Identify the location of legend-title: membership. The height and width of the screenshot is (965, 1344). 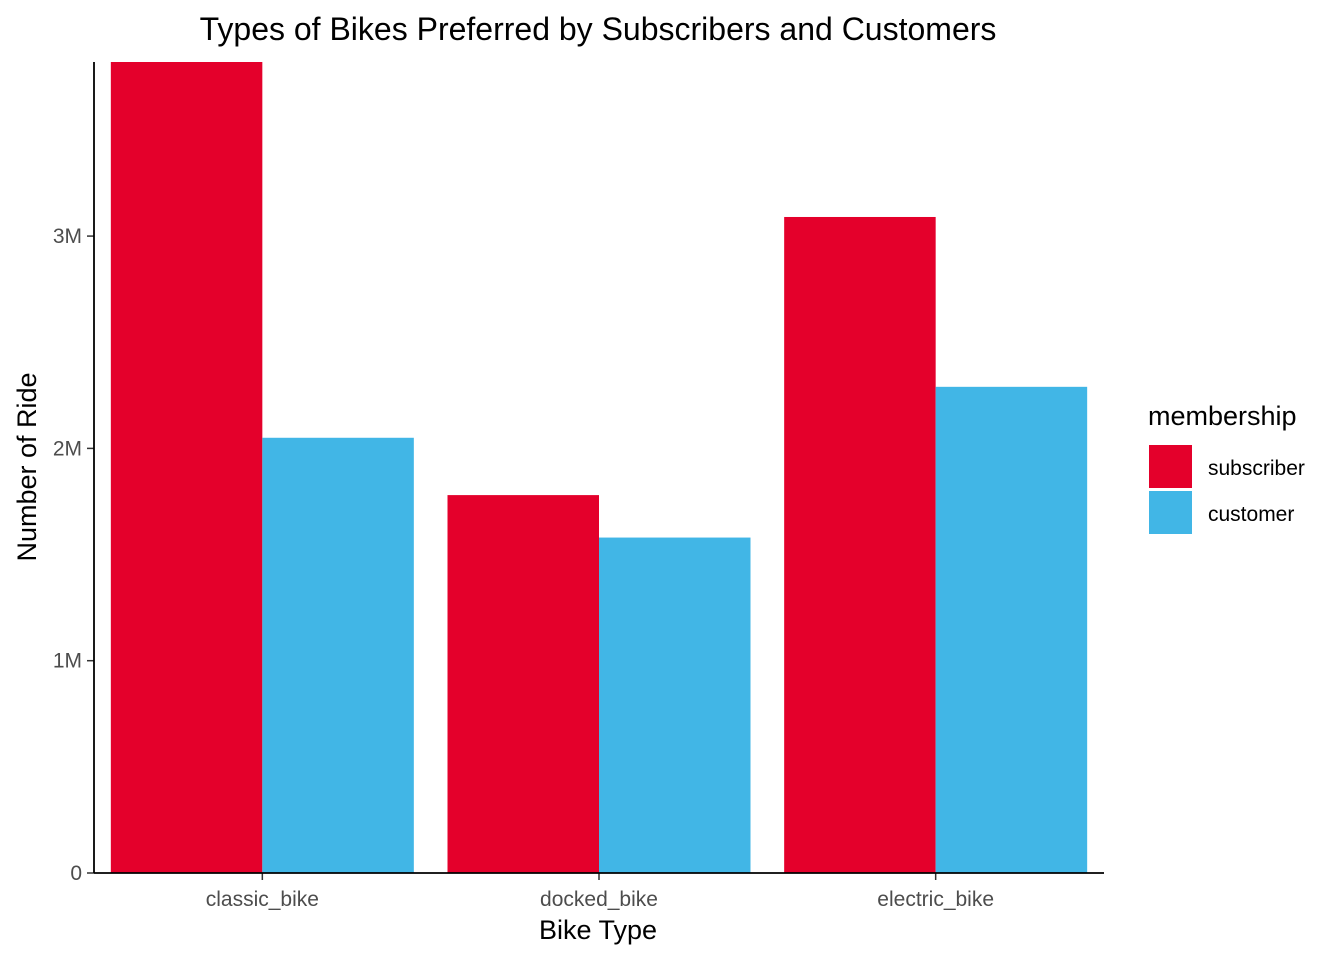
(1222, 416).